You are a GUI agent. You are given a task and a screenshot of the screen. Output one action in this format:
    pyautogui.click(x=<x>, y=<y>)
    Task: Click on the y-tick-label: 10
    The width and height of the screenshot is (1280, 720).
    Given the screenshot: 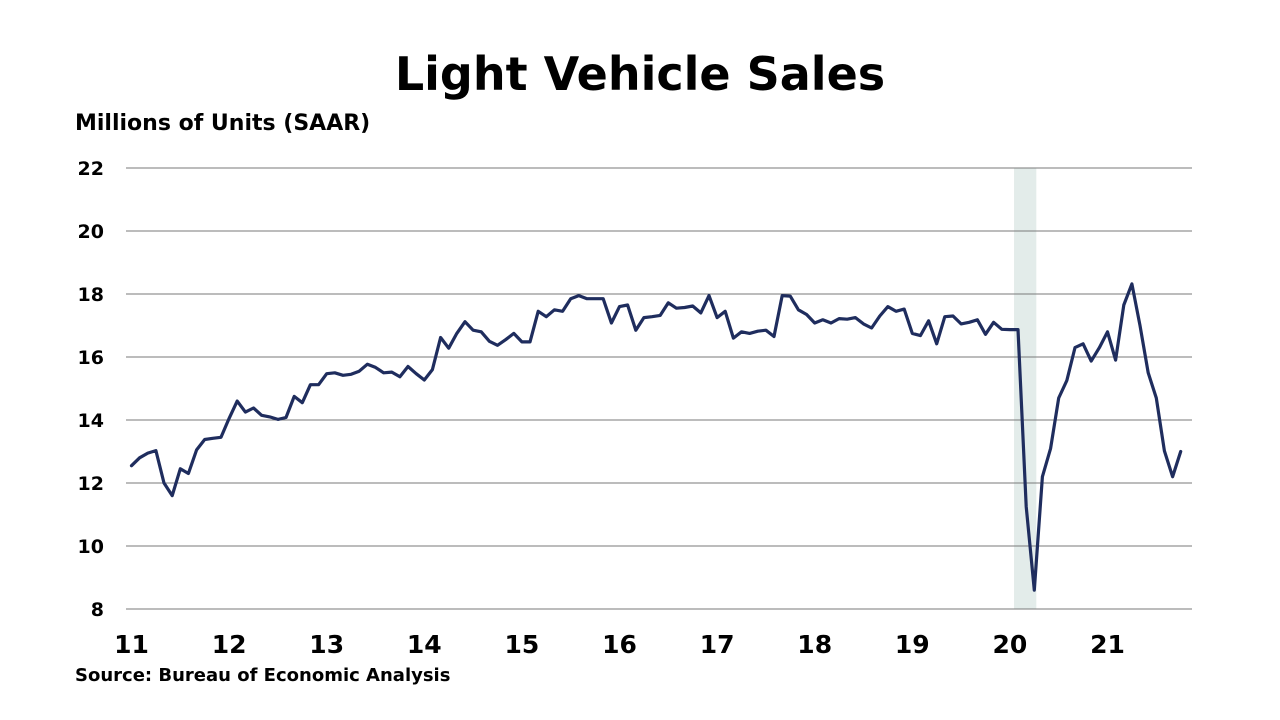 What is the action you would take?
    pyautogui.click(x=91, y=547)
    